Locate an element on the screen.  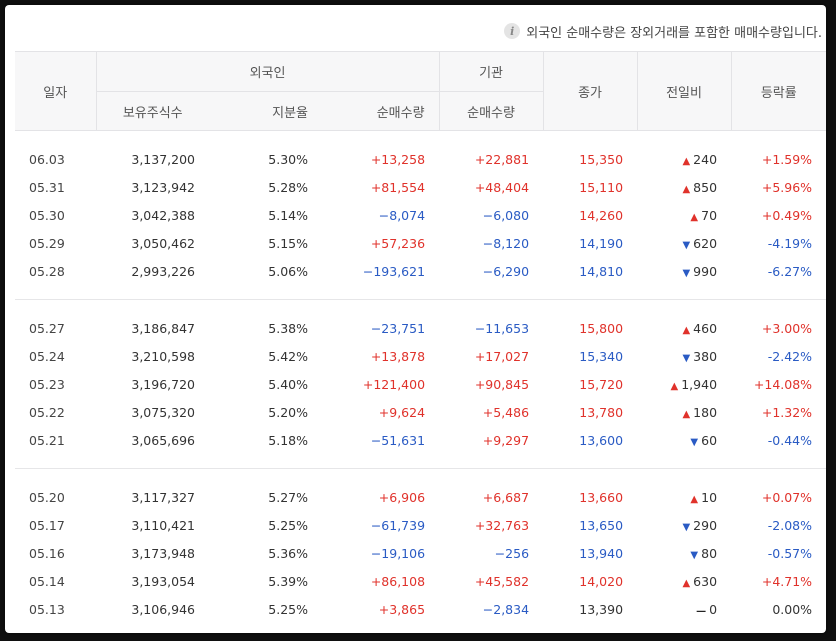
ratio-cell: 5.25% is located at coordinates (288, 525).